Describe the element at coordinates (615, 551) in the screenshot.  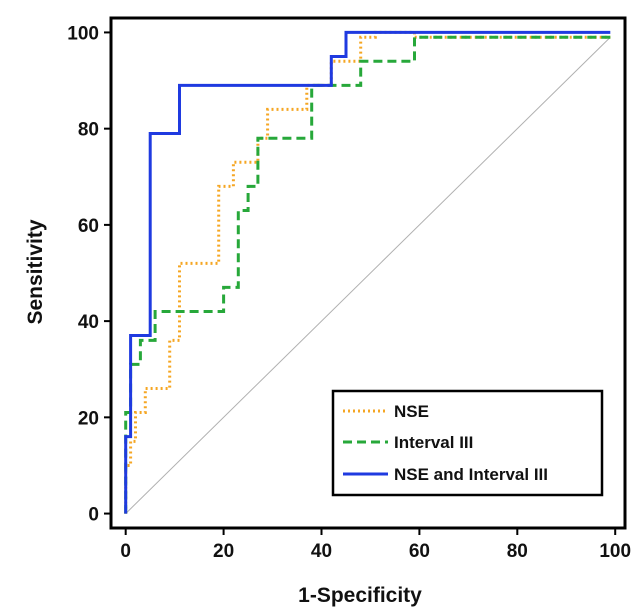
I see `x-tick-label: 100` at that location.